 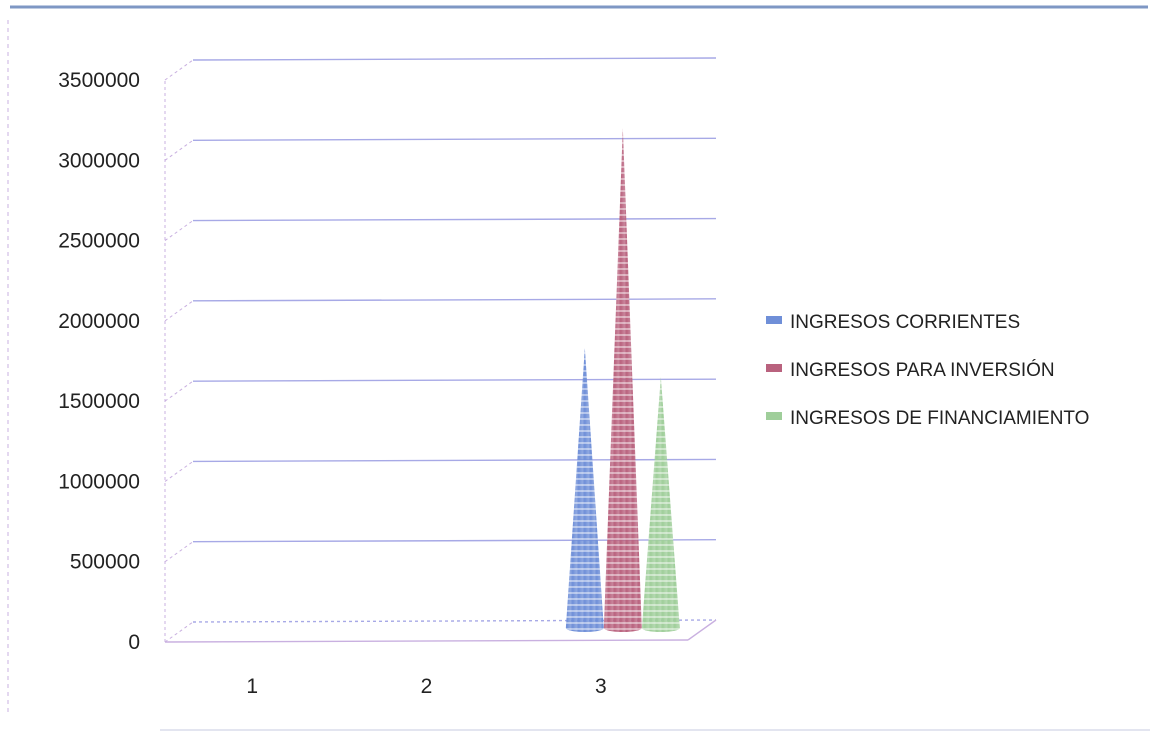 I want to click on x-tick-label: 2, so click(x=427, y=686).